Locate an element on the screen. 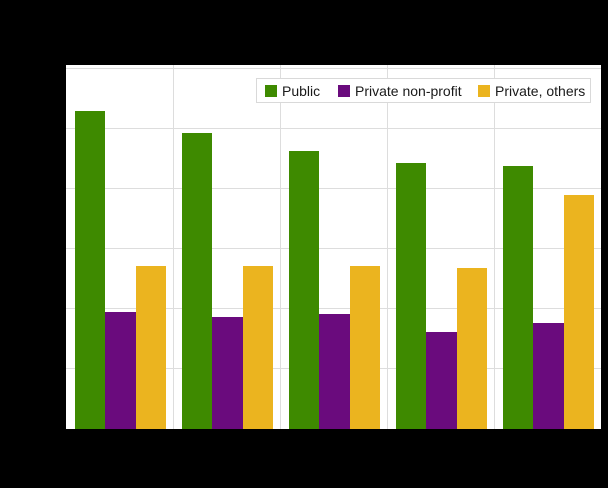  legend-label-private-others: Private, others is located at coordinates (540, 90).